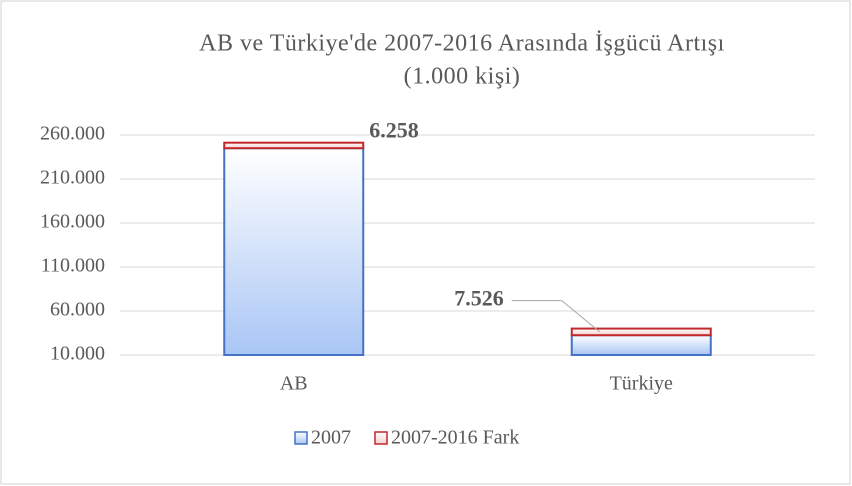 Image resolution: width=852 pixels, height=486 pixels. Describe the element at coordinates (479, 298) in the screenshot. I see `data-label: 7.526` at that location.